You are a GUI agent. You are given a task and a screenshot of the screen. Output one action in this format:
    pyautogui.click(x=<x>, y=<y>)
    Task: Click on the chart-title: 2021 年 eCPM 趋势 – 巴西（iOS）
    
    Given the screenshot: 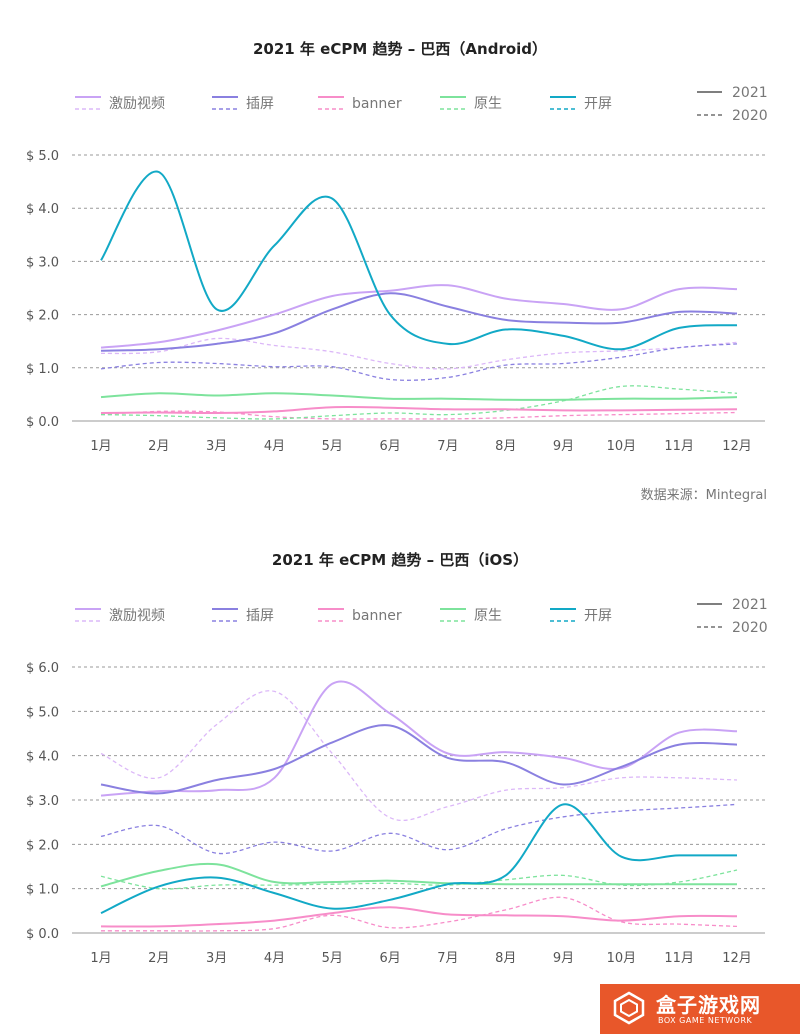 What is the action you would take?
    pyautogui.click(x=400, y=560)
    